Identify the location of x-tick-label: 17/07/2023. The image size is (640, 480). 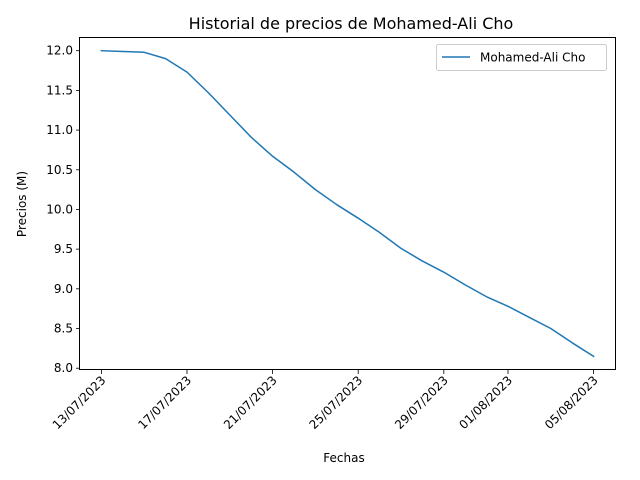
(164, 402).